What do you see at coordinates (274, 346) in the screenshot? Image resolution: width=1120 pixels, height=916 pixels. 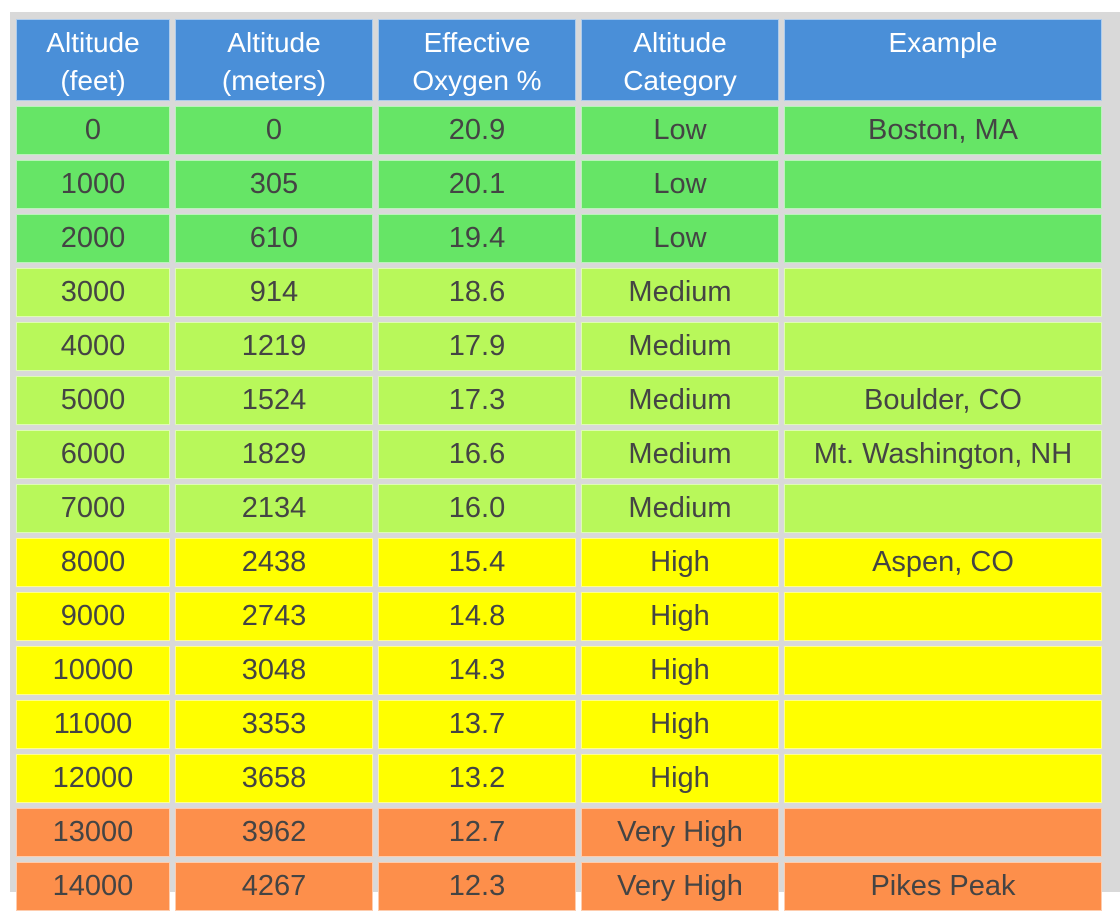 I see `cell-altitude-meters: 1219` at bounding box center [274, 346].